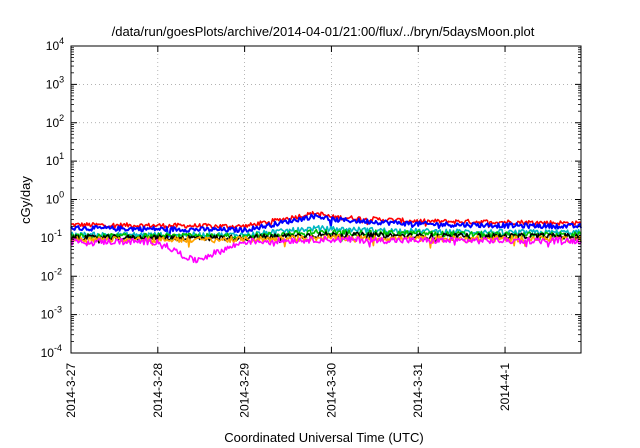 This screenshot has height=448, width=640. What do you see at coordinates (331, 390) in the screenshot?
I see `x-tick-label: 2014-3-30` at bounding box center [331, 390].